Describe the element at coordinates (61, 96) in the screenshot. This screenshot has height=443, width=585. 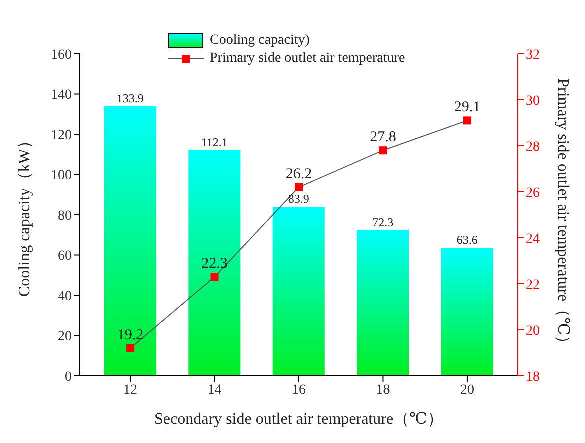
I see `y-tick-label: 140` at that location.